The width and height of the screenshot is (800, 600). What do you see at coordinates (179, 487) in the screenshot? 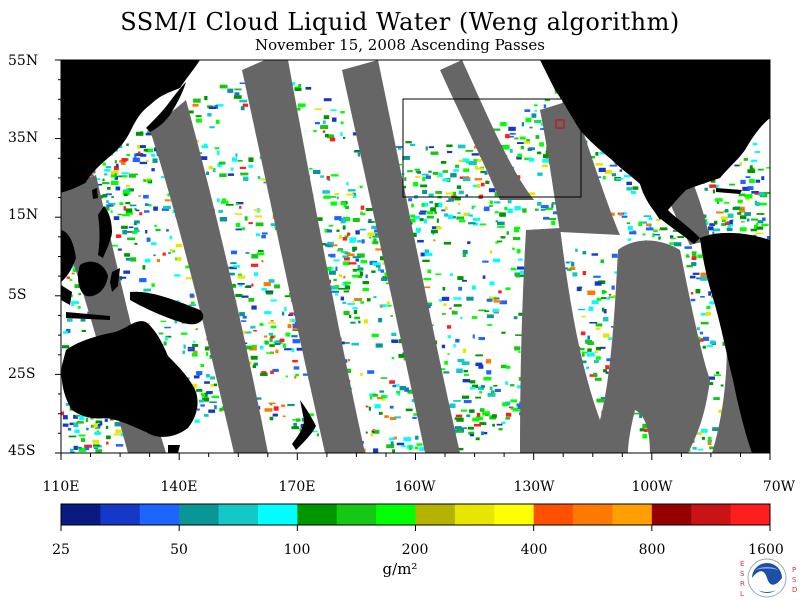
I see `lon-label-140e: 140E` at bounding box center [179, 487].